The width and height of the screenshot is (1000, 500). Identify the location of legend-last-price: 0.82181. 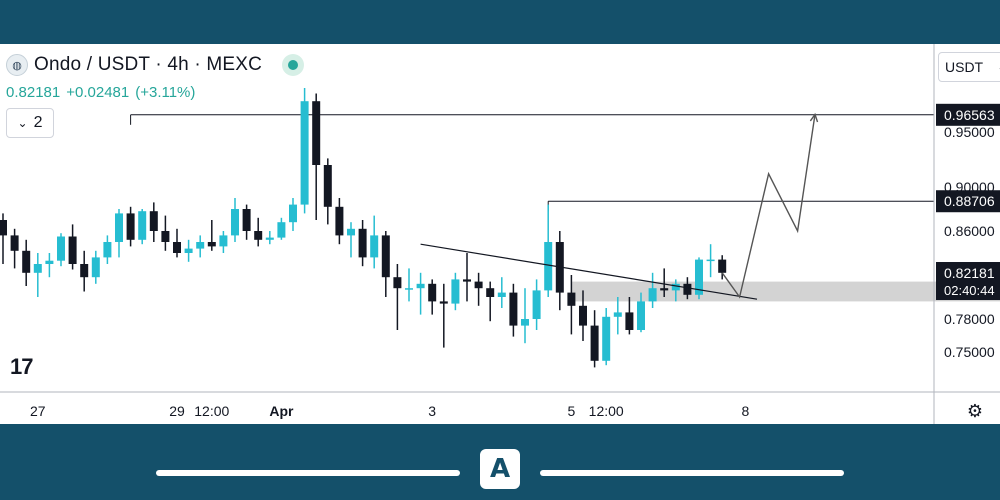
(33, 92).